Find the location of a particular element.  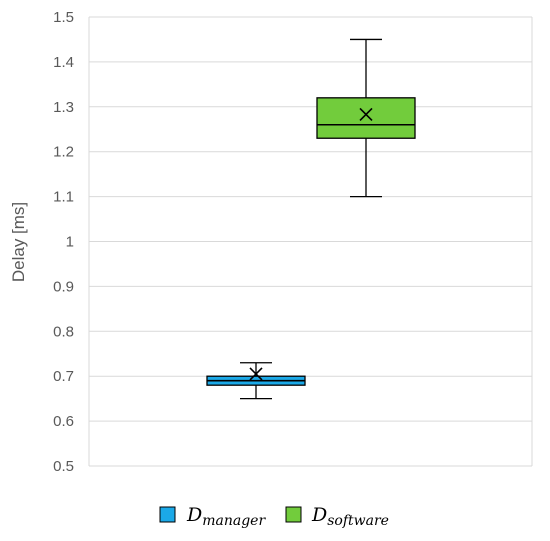

iqr-box is located at coordinates (366, 118).